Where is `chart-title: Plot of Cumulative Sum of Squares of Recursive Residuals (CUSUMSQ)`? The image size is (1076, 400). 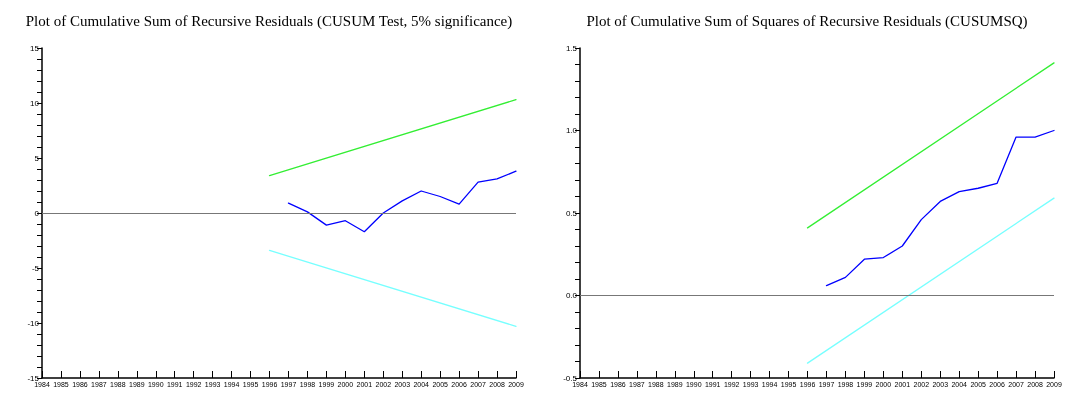 chart-title: Plot of Cumulative Sum of Squares of Recursive Residuals (CUSUMSQ) is located at coordinates (807, 21).